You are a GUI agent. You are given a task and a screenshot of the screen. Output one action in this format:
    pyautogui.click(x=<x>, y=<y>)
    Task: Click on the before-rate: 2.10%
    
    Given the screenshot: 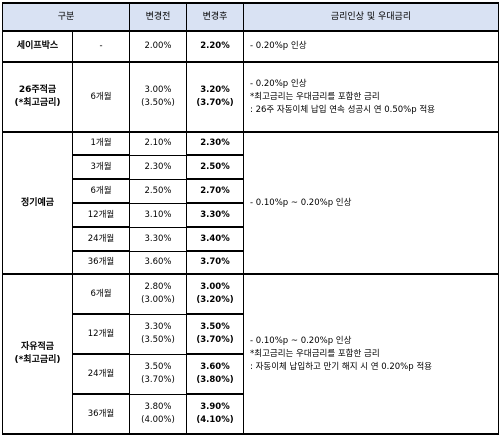 What is the action you would take?
    pyautogui.click(x=158, y=143)
    